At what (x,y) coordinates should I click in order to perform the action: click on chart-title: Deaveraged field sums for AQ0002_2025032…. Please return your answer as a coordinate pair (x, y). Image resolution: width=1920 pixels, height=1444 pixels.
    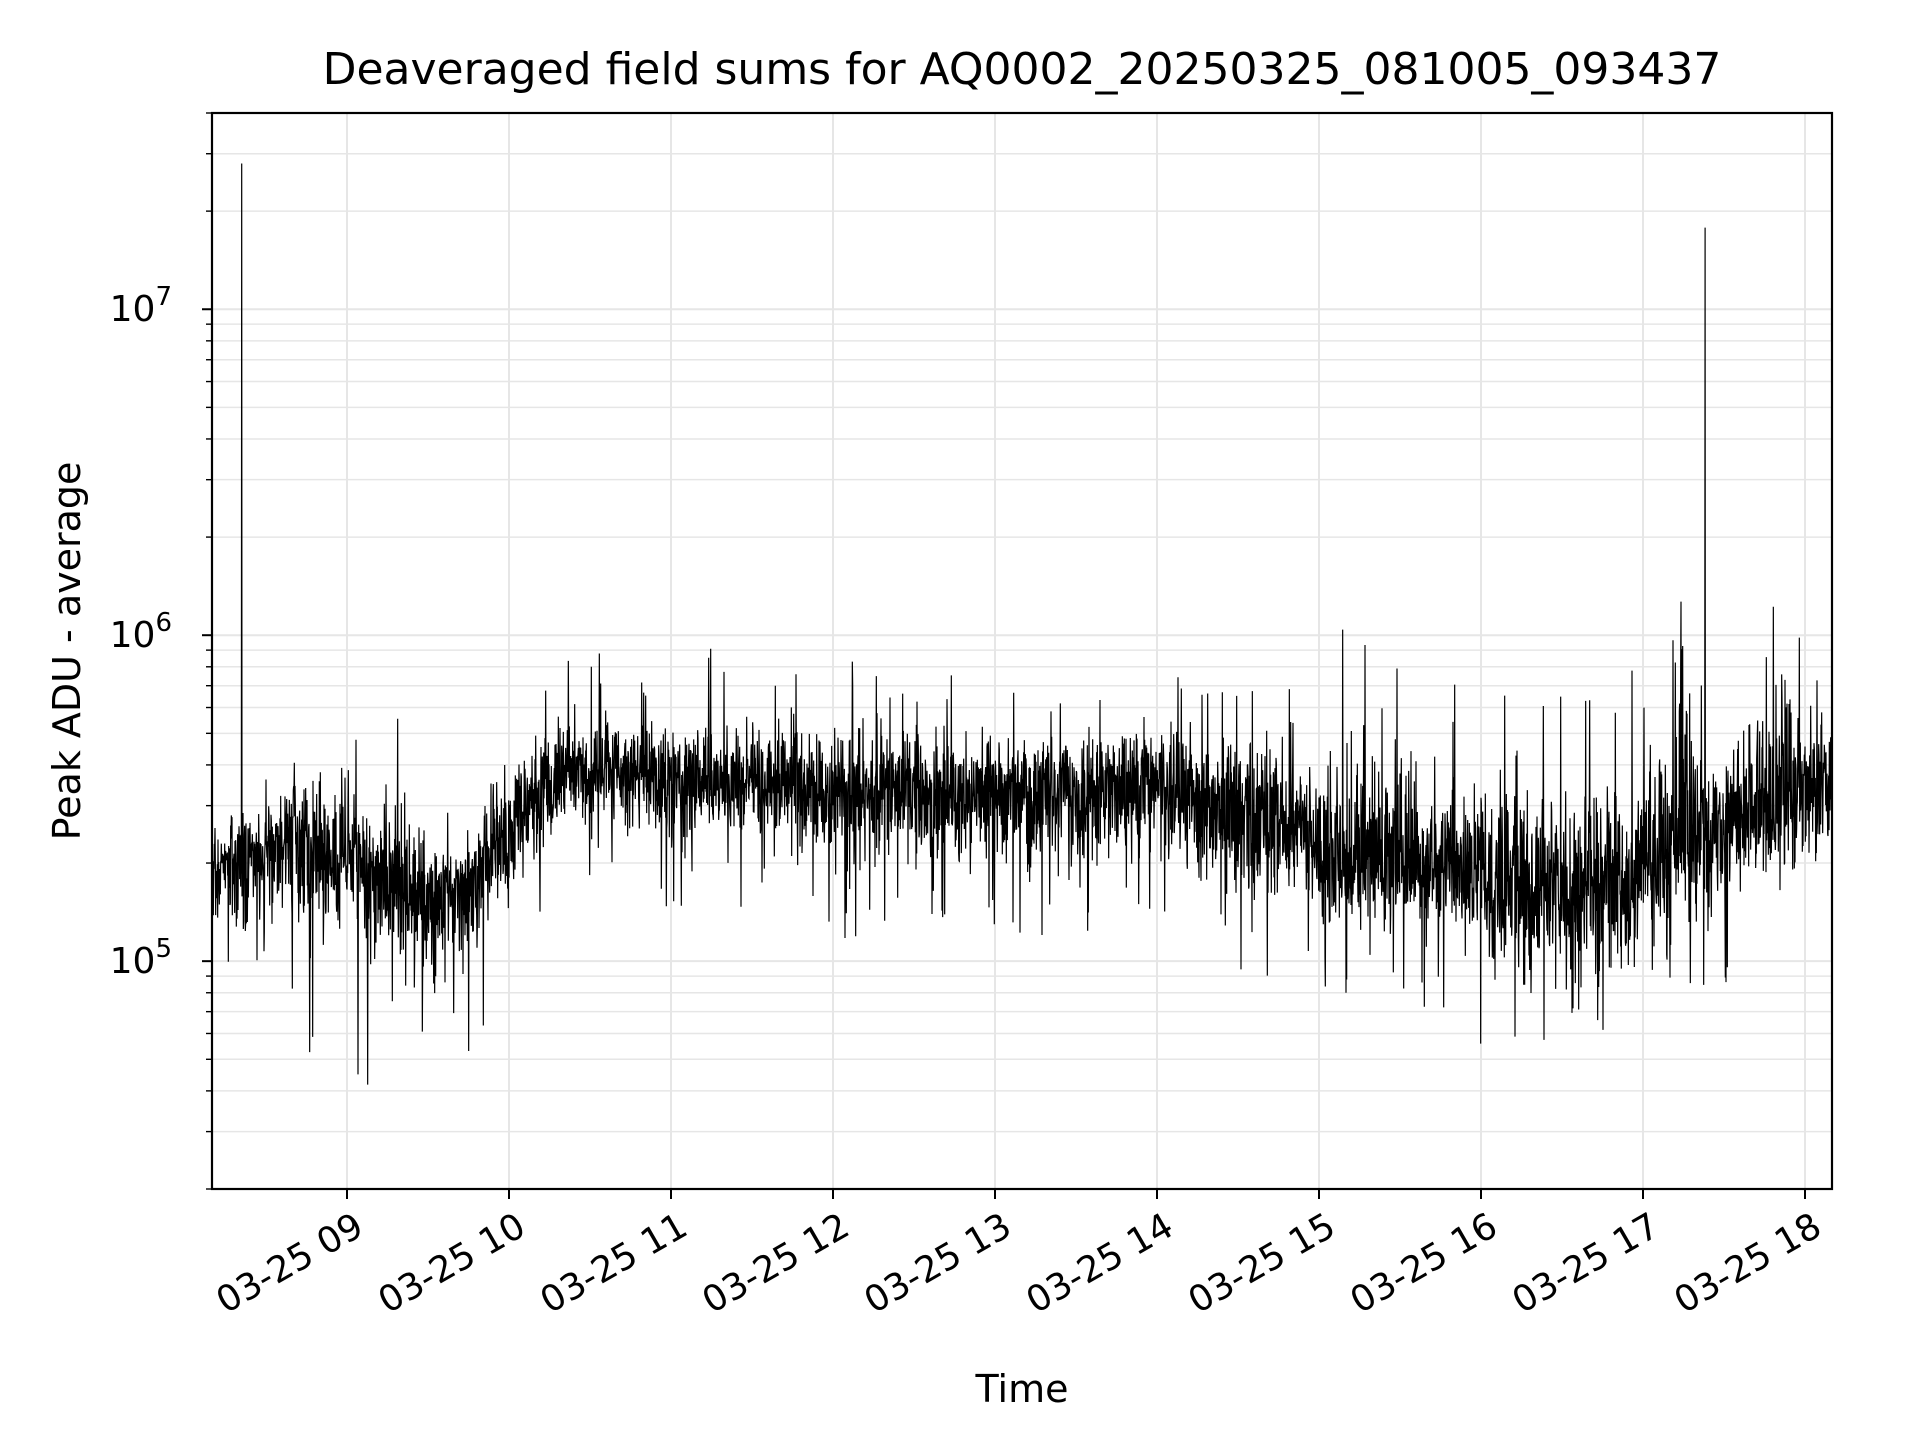
    Looking at the image, I should click on (1022, 69).